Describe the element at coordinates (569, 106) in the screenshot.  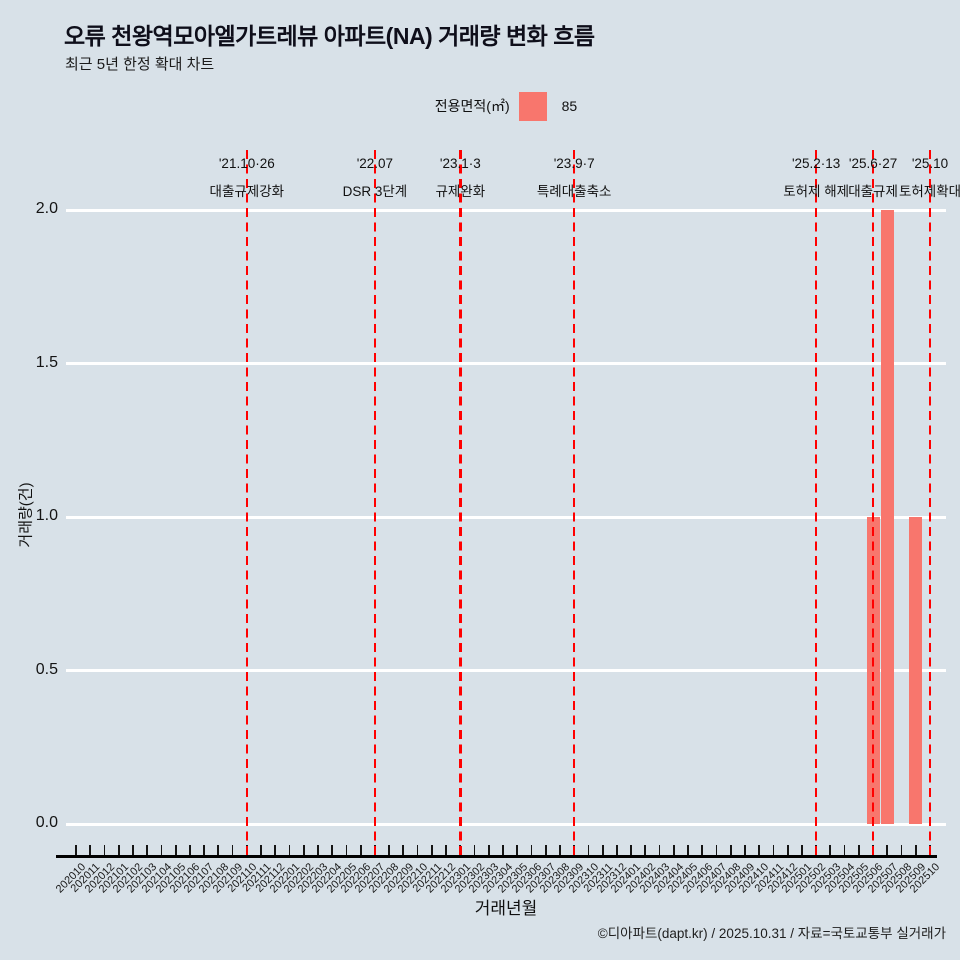
I see `legend-value-85: 85` at that location.